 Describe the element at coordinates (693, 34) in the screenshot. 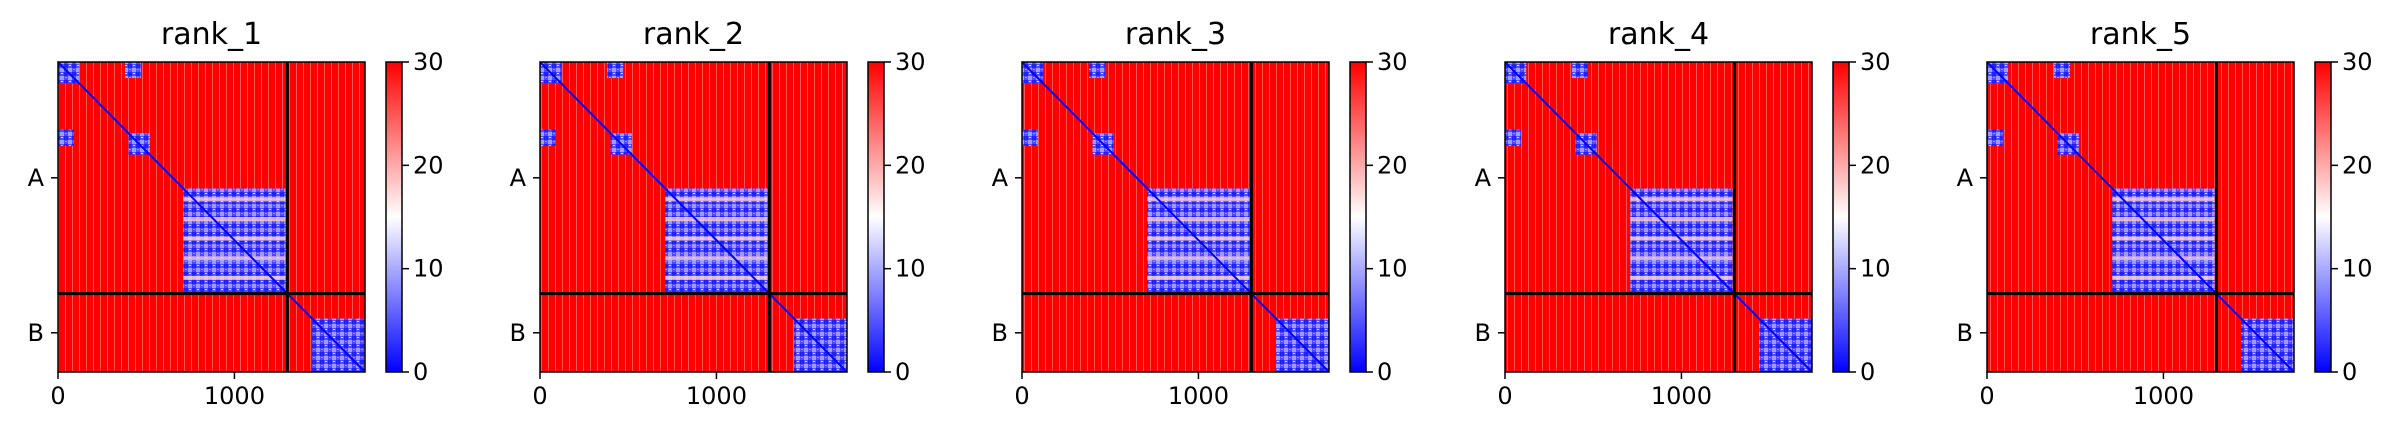

I see `panel-title: rank_2` at that location.